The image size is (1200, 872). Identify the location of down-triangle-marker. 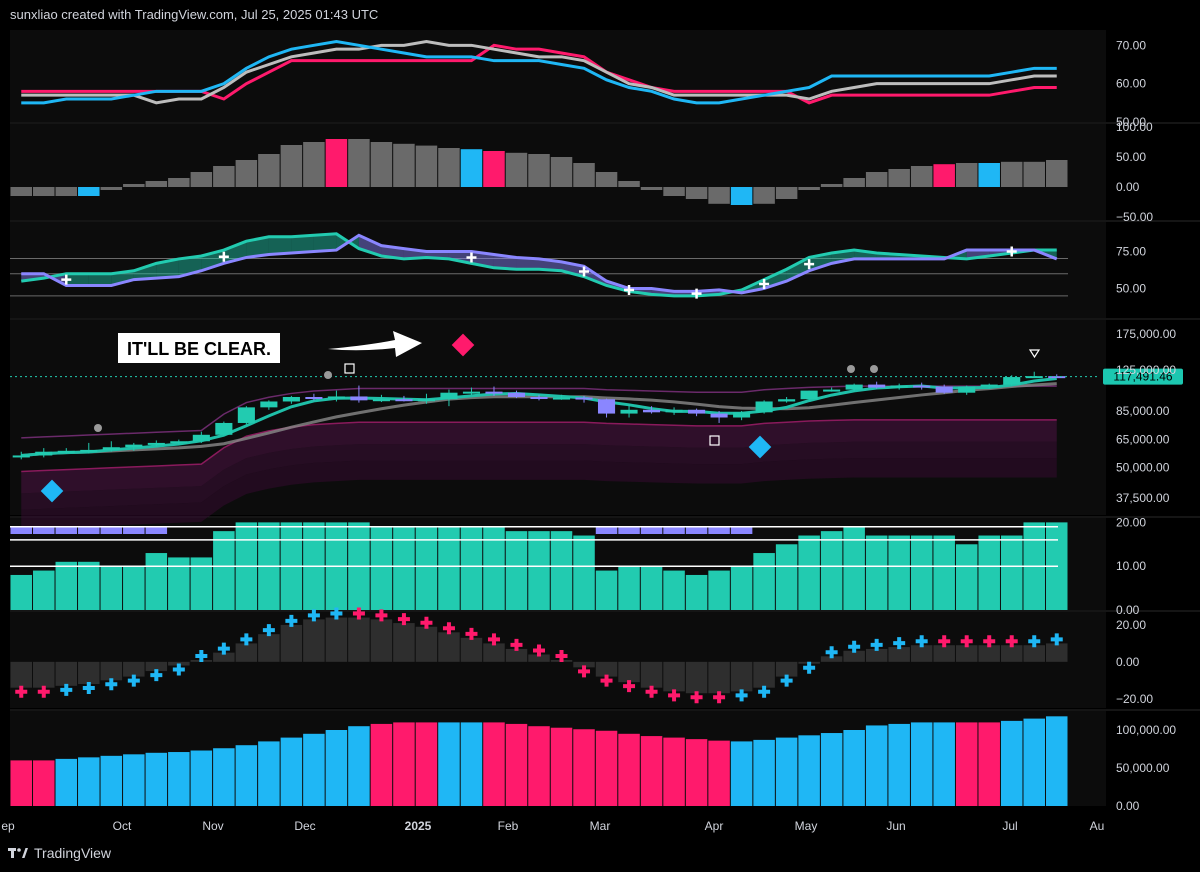
(1034, 354).